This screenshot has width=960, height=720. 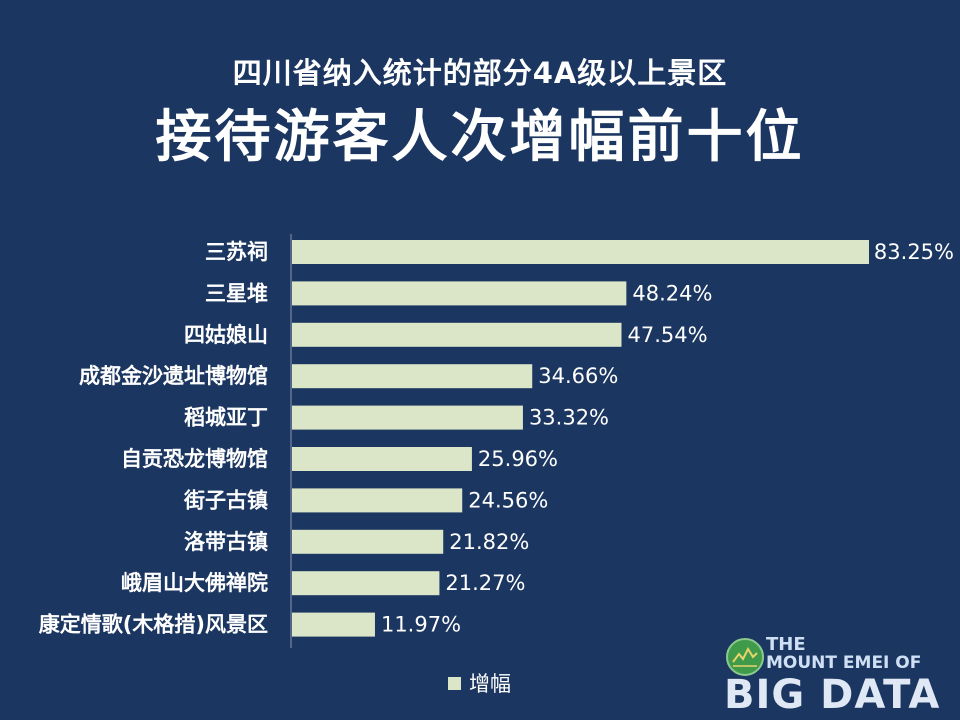 What do you see at coordinates (226, 542) in the screenshot?
I see `category-label: 洛带古镇` at bounding box center [226, 542].